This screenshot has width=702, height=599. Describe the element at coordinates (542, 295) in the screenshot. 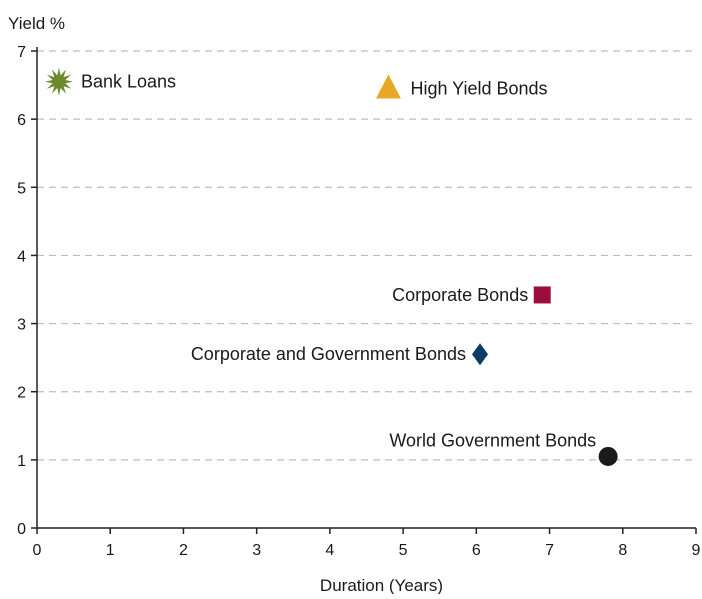

I see `point-corporate-bonds-marker` at that location.